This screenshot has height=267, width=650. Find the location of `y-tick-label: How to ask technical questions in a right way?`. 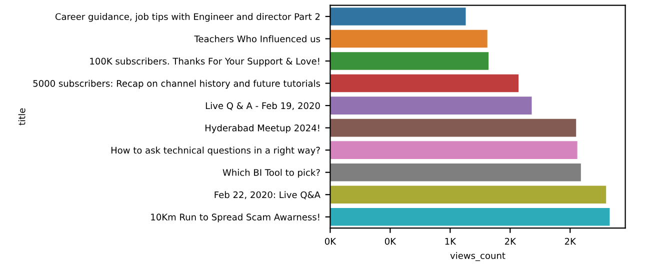

y-tick-label: How to ask technical questions in a right way? is located at coordinates (215, 151).